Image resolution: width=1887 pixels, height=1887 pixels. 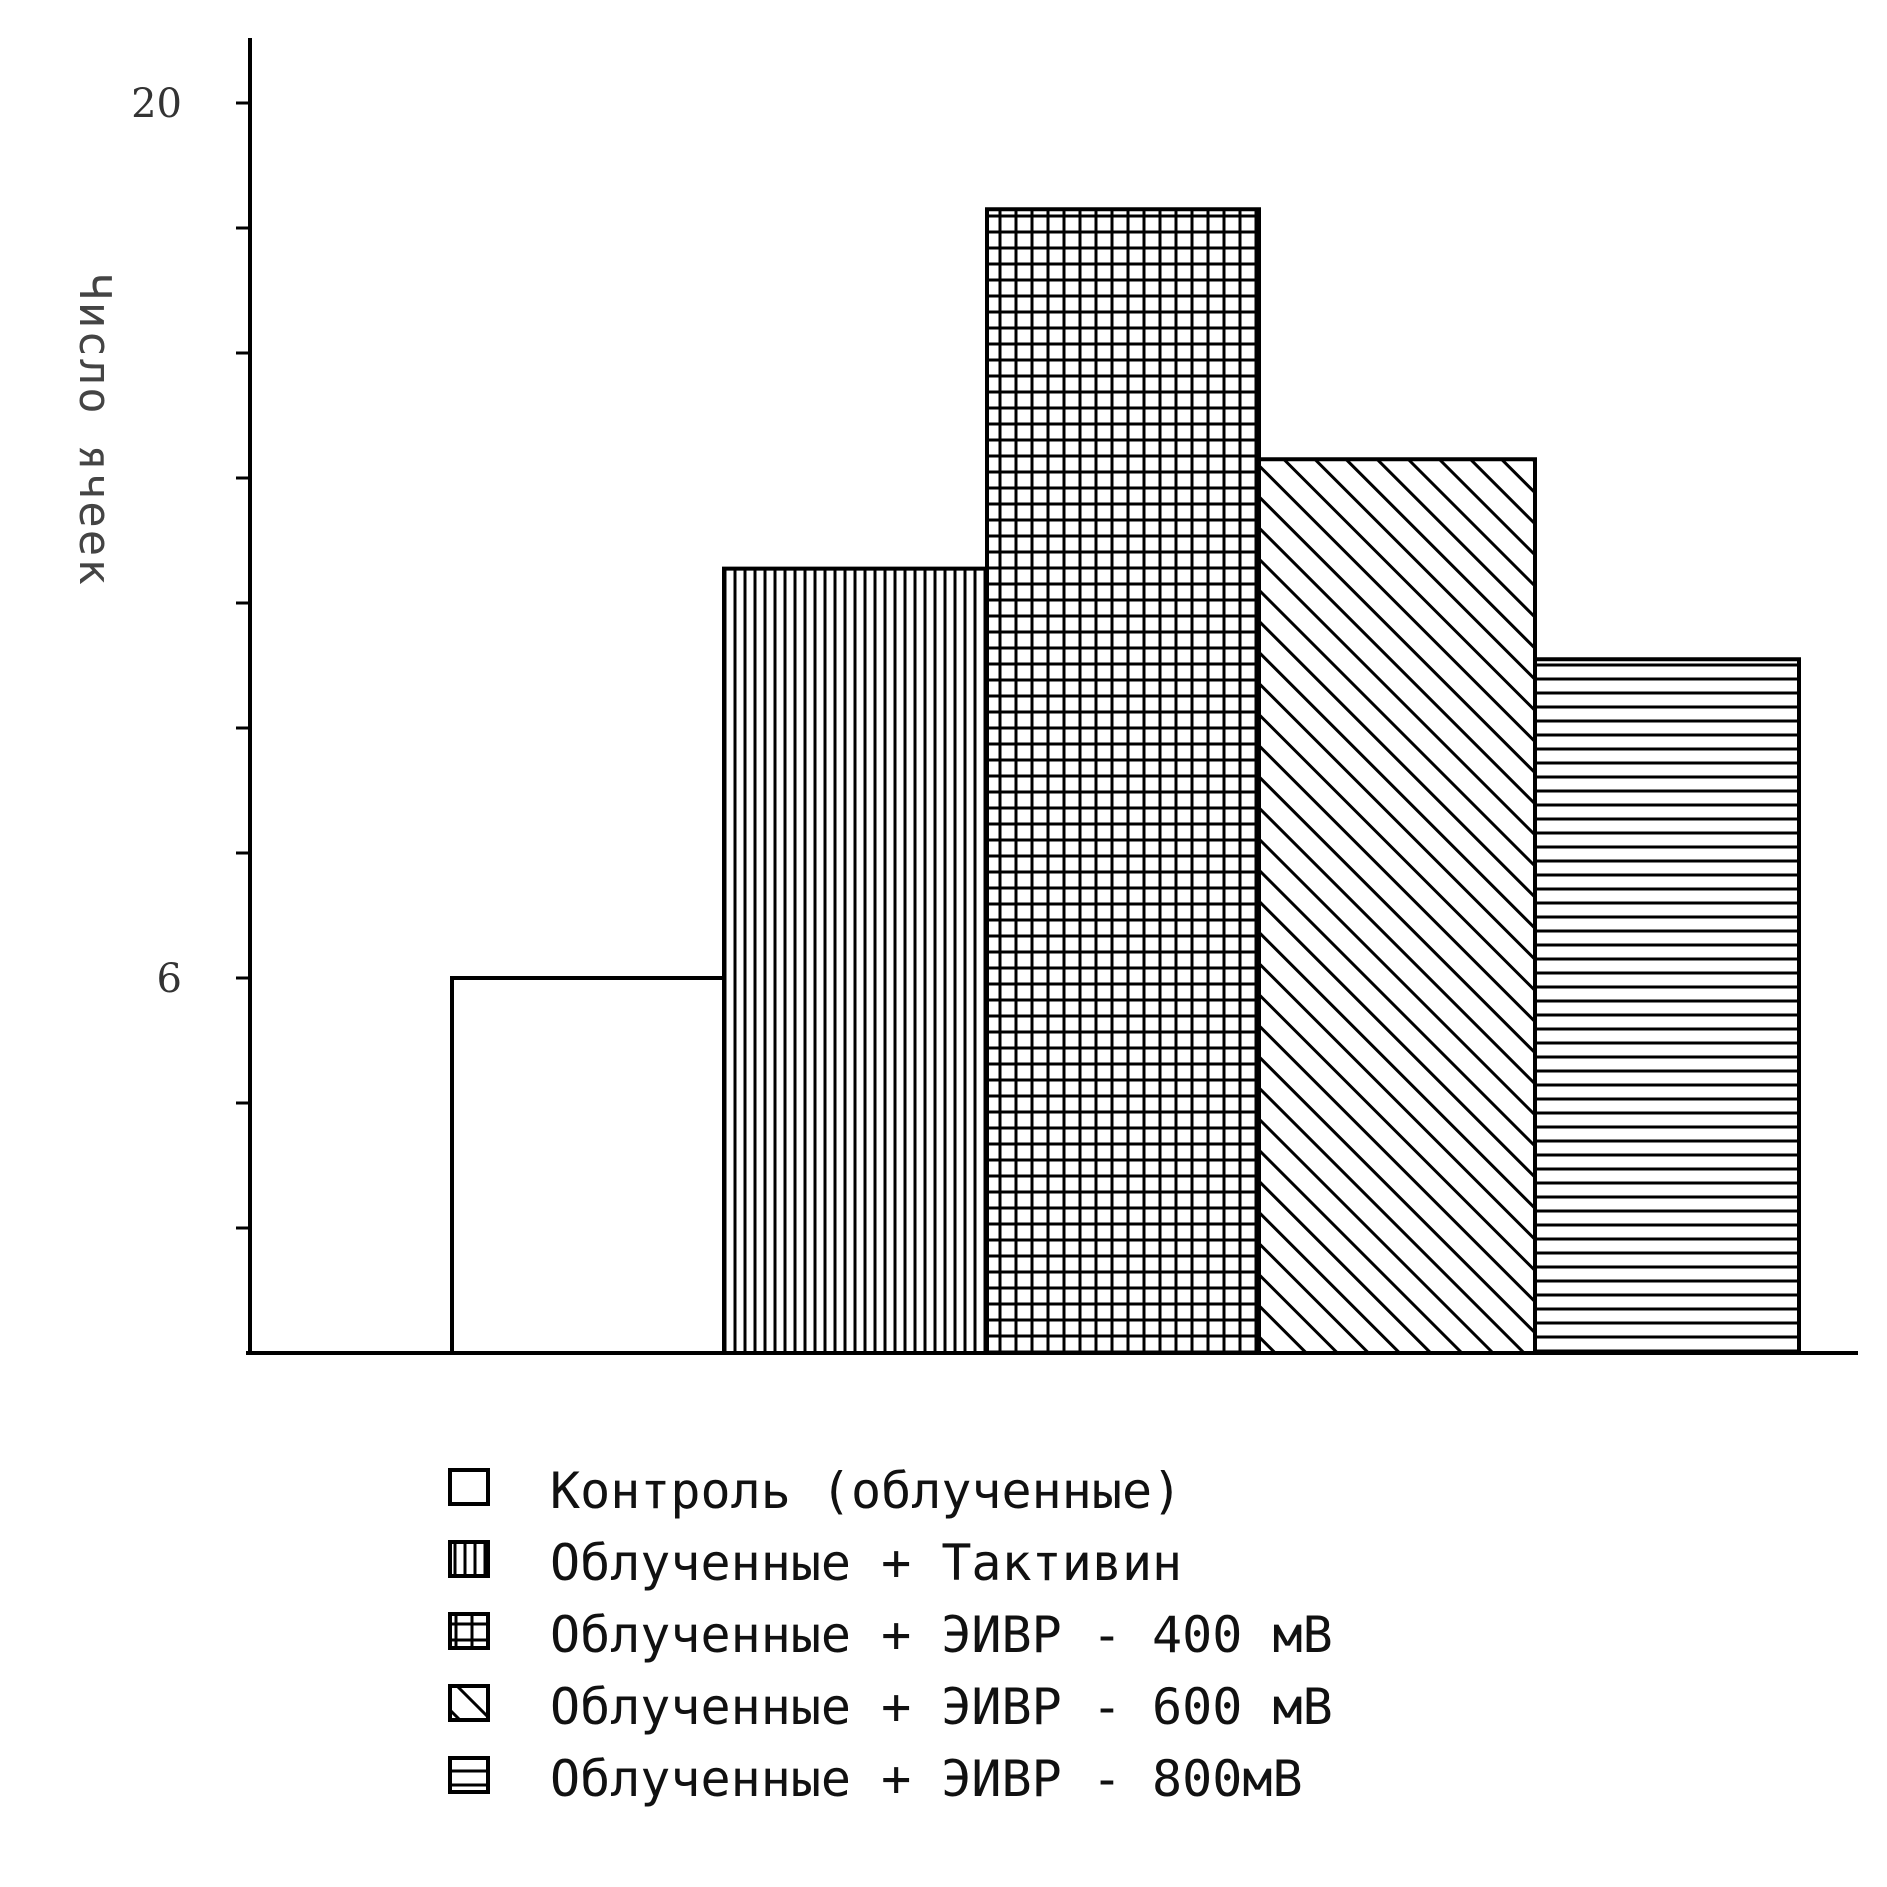 I want to click on legend-item: Облученные + ЭИВР - 800мВ, so click(x=875, y=1779).